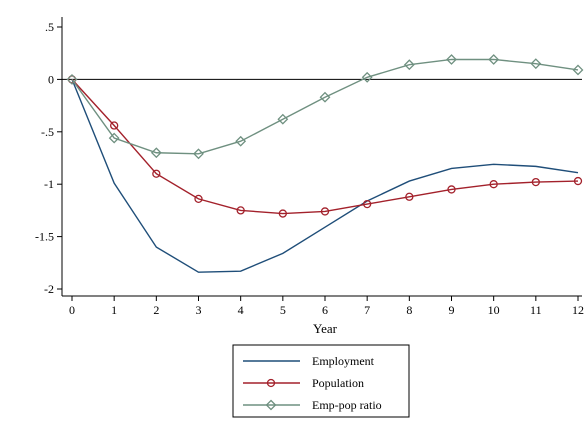  What do you see at coordinates (49, 289) in the screenshot?
I see `y-tick-label-5: -2` at bounding box center [49, 289].